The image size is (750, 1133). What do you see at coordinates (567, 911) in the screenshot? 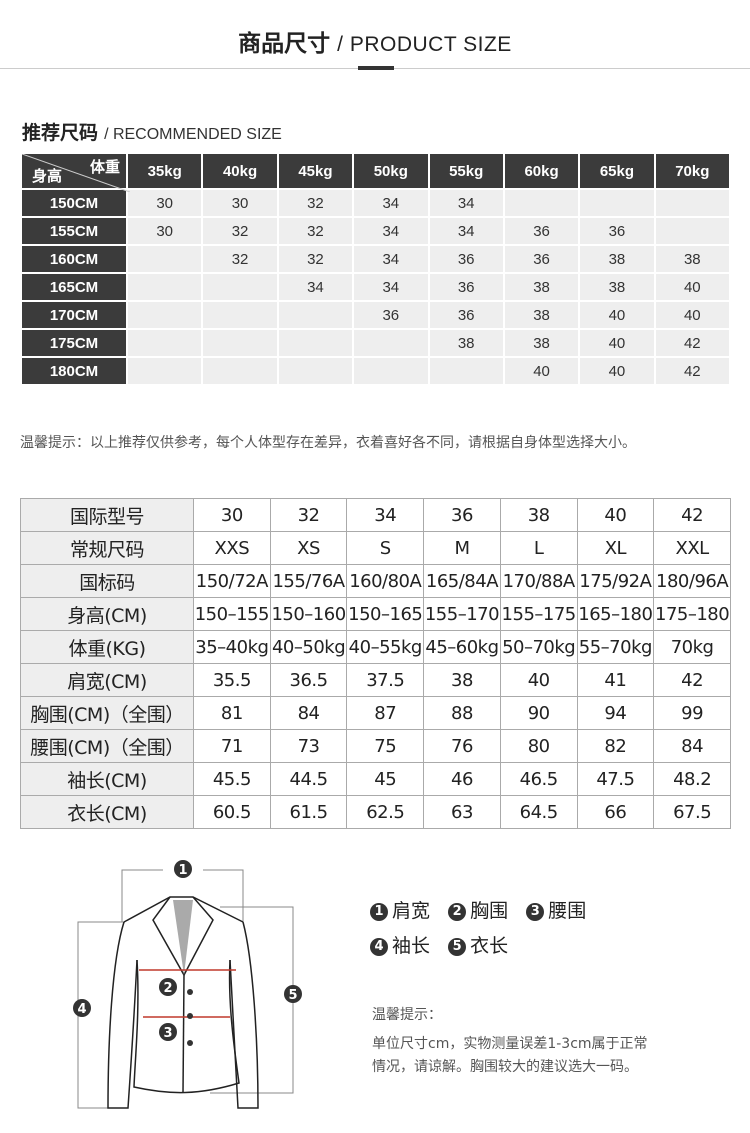
I see `legend-label: 腰围` at bounding box center [567, 911].